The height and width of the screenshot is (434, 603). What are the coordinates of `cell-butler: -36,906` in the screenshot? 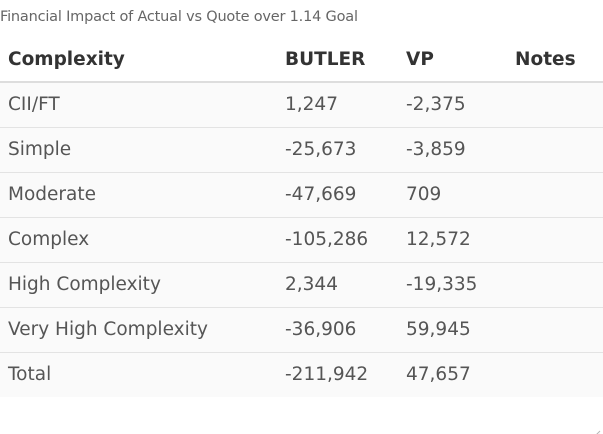 It's located at (337, 329).